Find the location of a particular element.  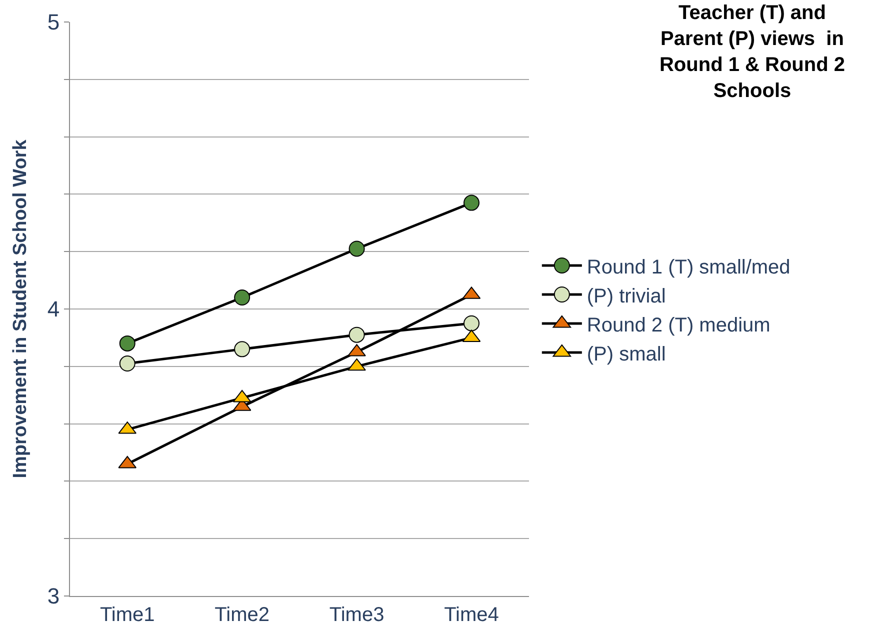

y-tick-label: 5 is located at coordinates (53, 22).